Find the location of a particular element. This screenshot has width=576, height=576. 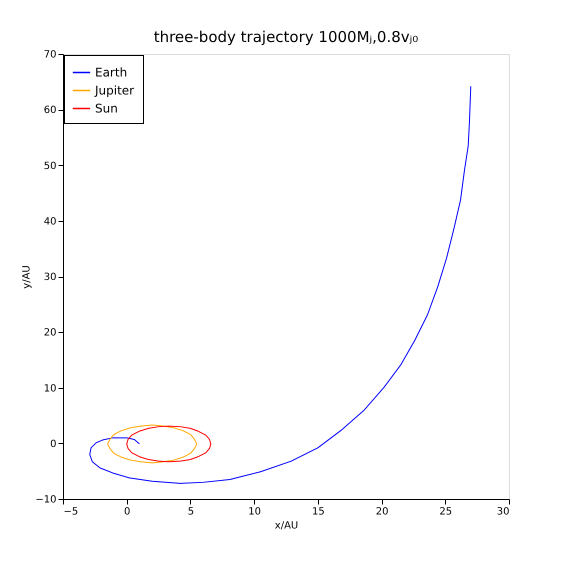

chart-title: three-body trajectory 1000Mⱼ,0.8vⱼ₀ is located at coordinates (286, 37).